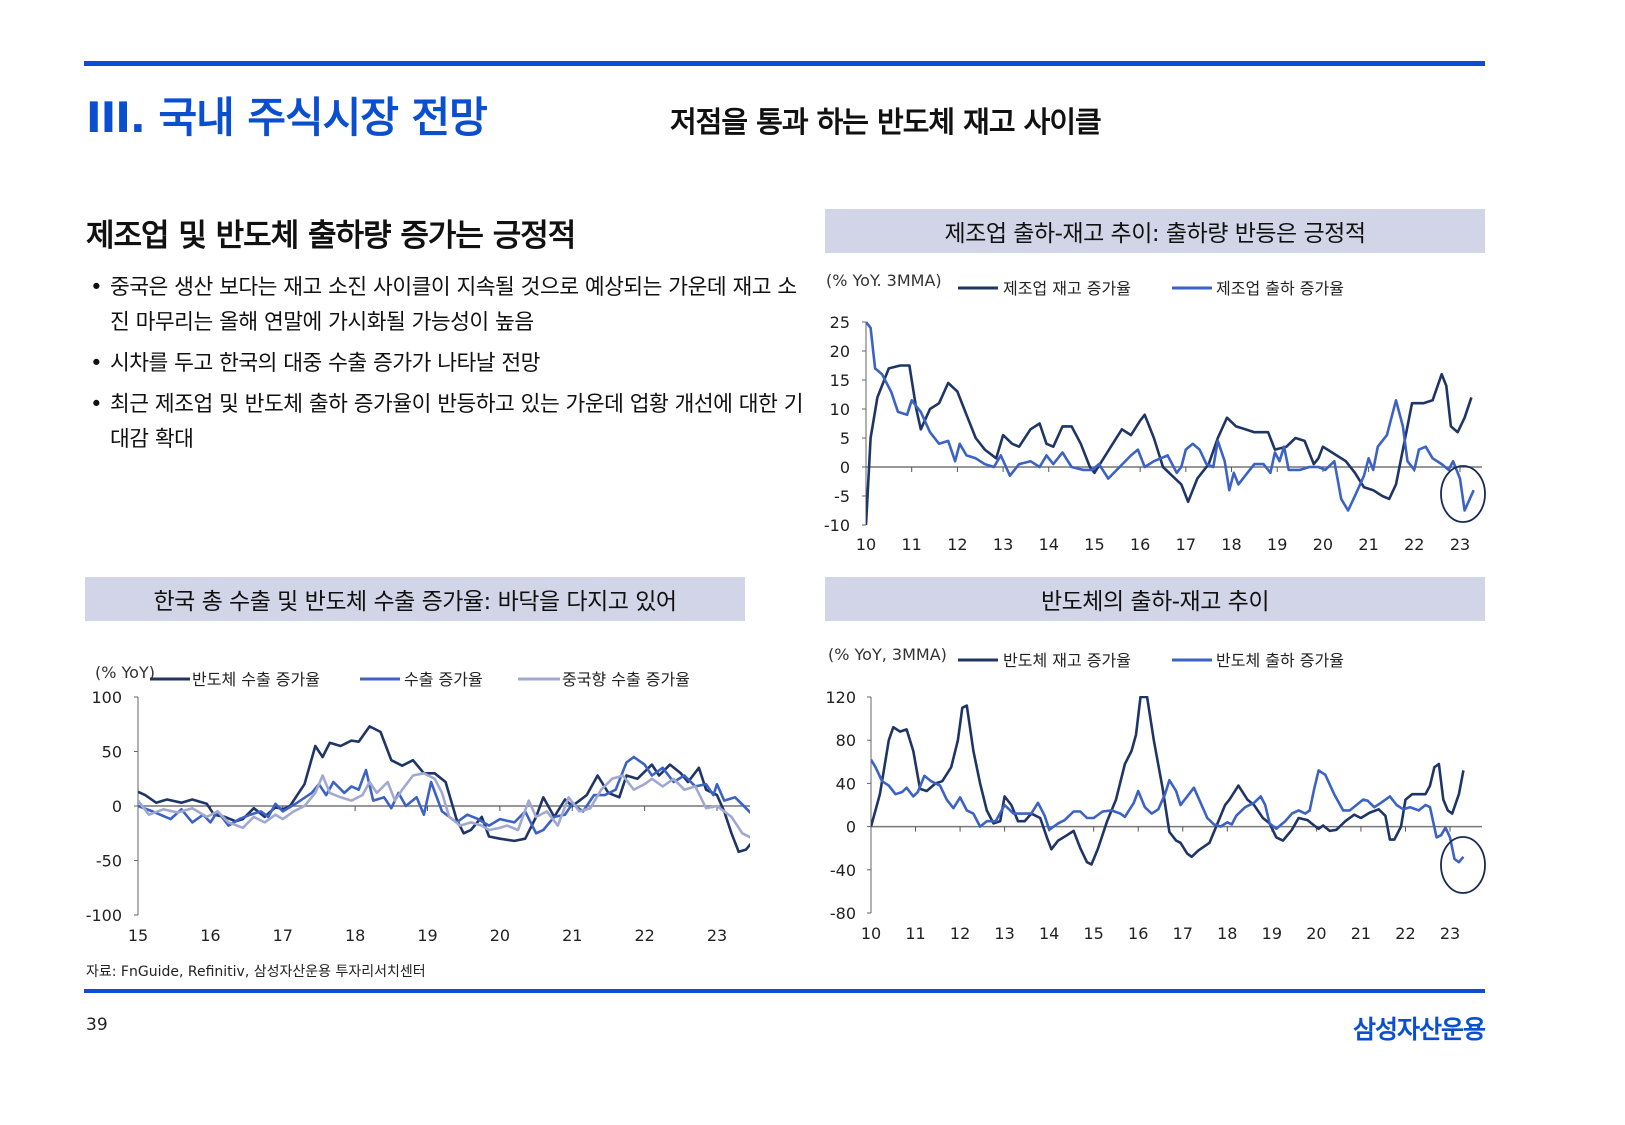 The image size is (1625, 1125). What do you see at coordinates (109, 861) in the screenshot?
I see `y-tick-label: -50` at bounding box center [109, 861].